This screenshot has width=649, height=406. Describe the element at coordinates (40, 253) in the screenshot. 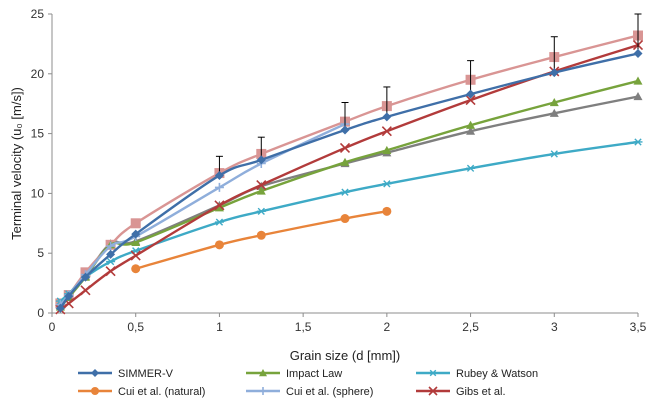

I see `y-tick-label: 5` at that location.